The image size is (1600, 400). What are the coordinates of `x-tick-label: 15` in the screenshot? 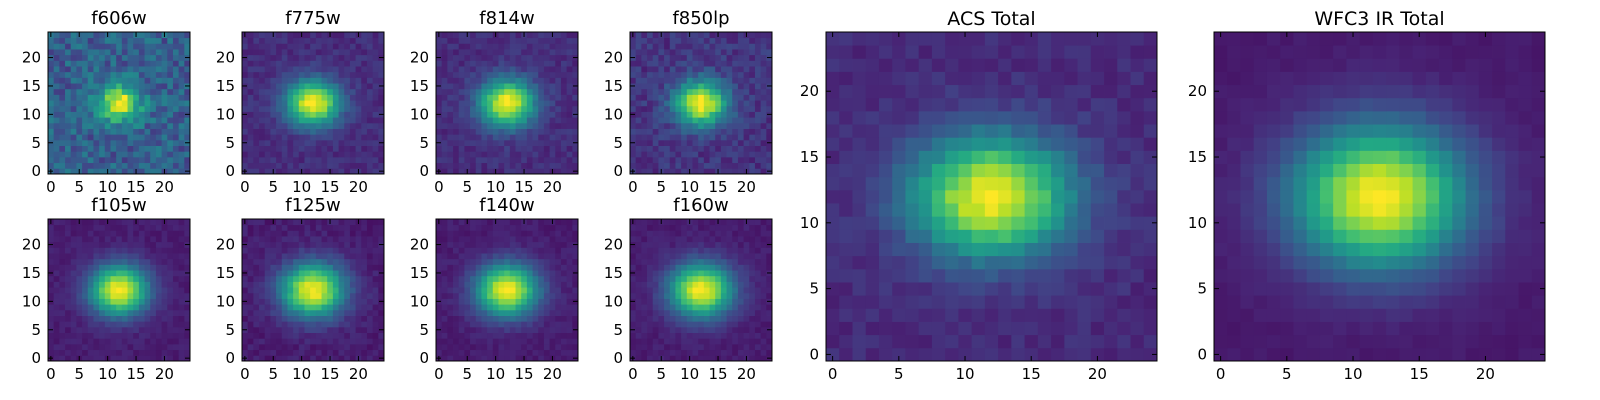 It's located at (523, 374).